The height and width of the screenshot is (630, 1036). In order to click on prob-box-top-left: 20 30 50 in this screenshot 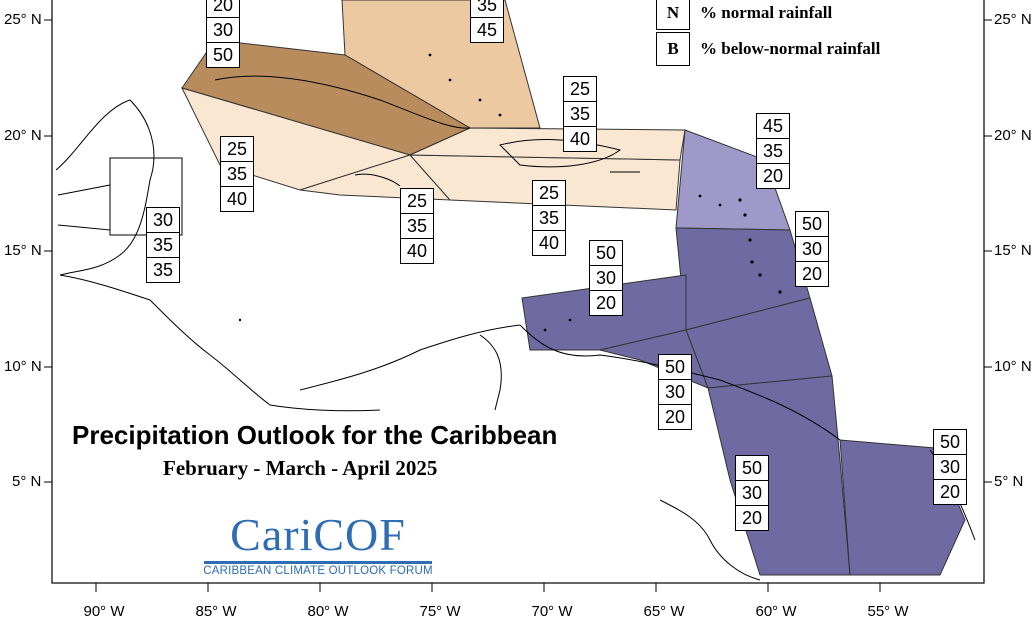, I will do `click(223, 34)`.